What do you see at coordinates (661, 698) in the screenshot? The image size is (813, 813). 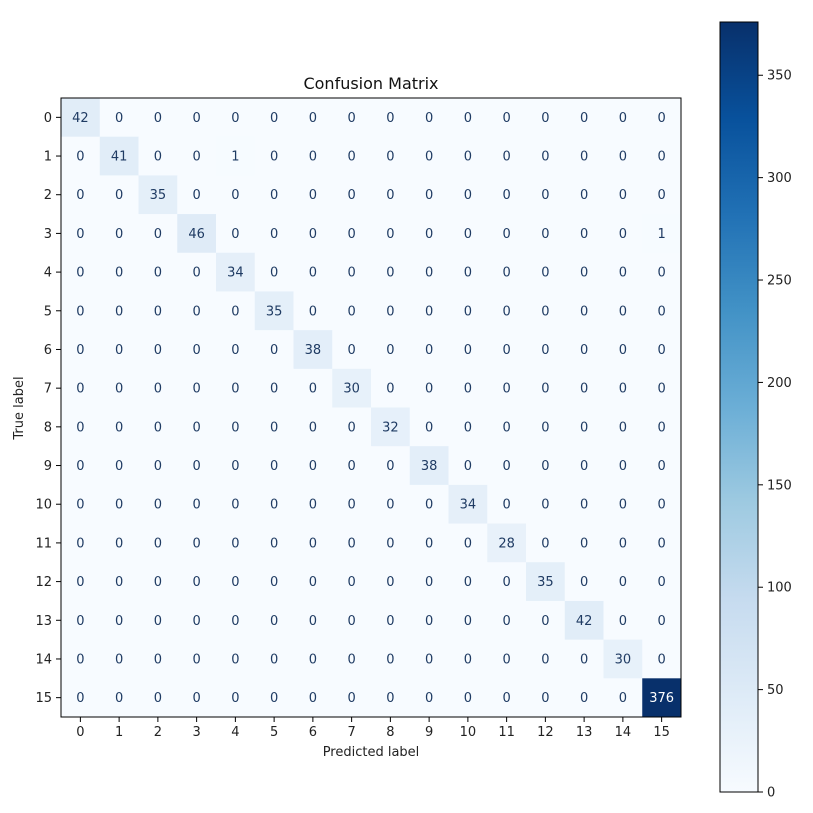 I see `cell-value-label: 376` at bounding box center [661, 698].